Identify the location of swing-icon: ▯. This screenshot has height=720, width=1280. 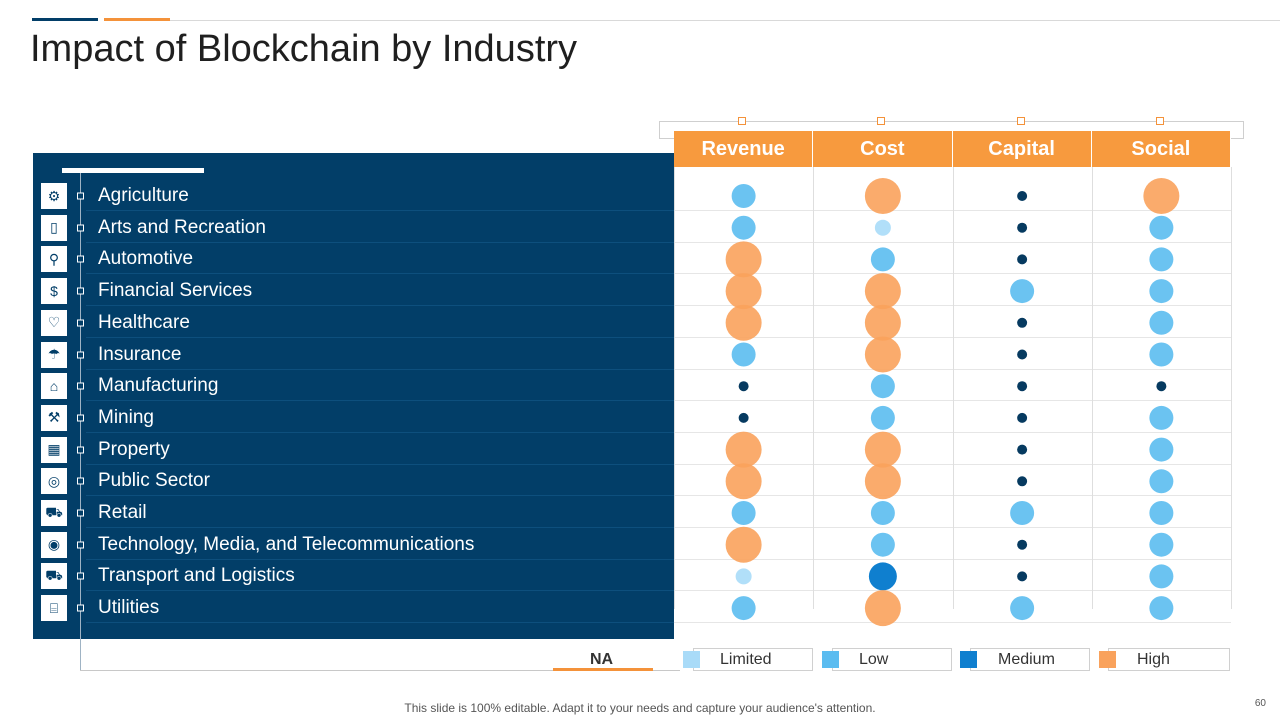
(54, 227).